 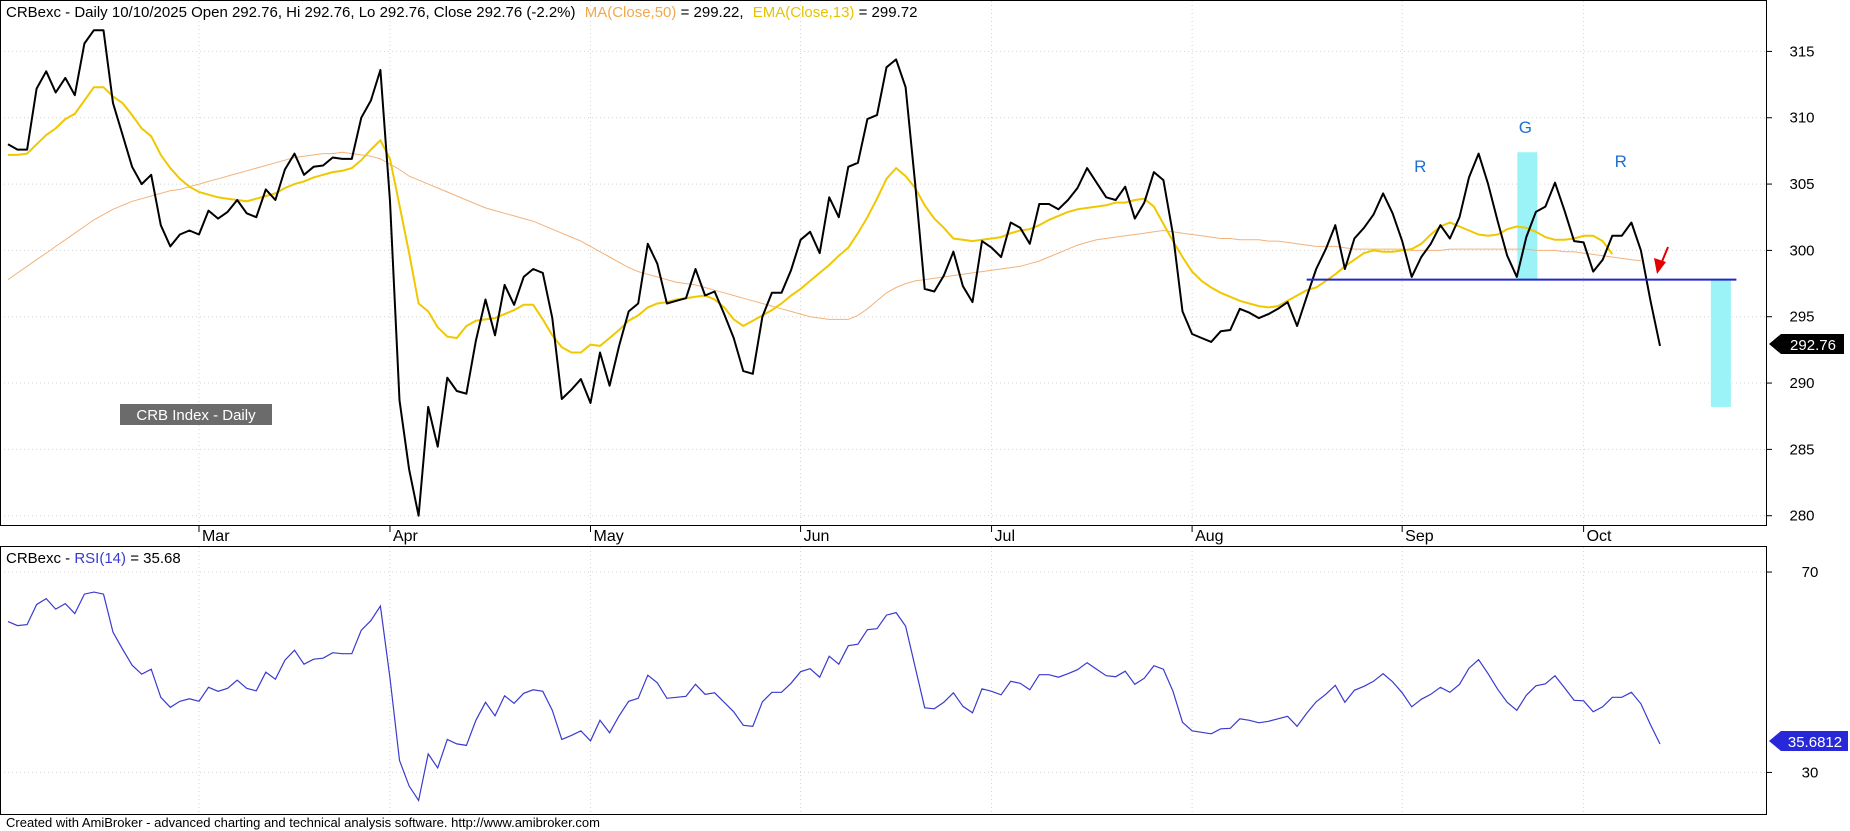 I want to click on rsi-tag: 35.6812, so click(x=1808, y=741).